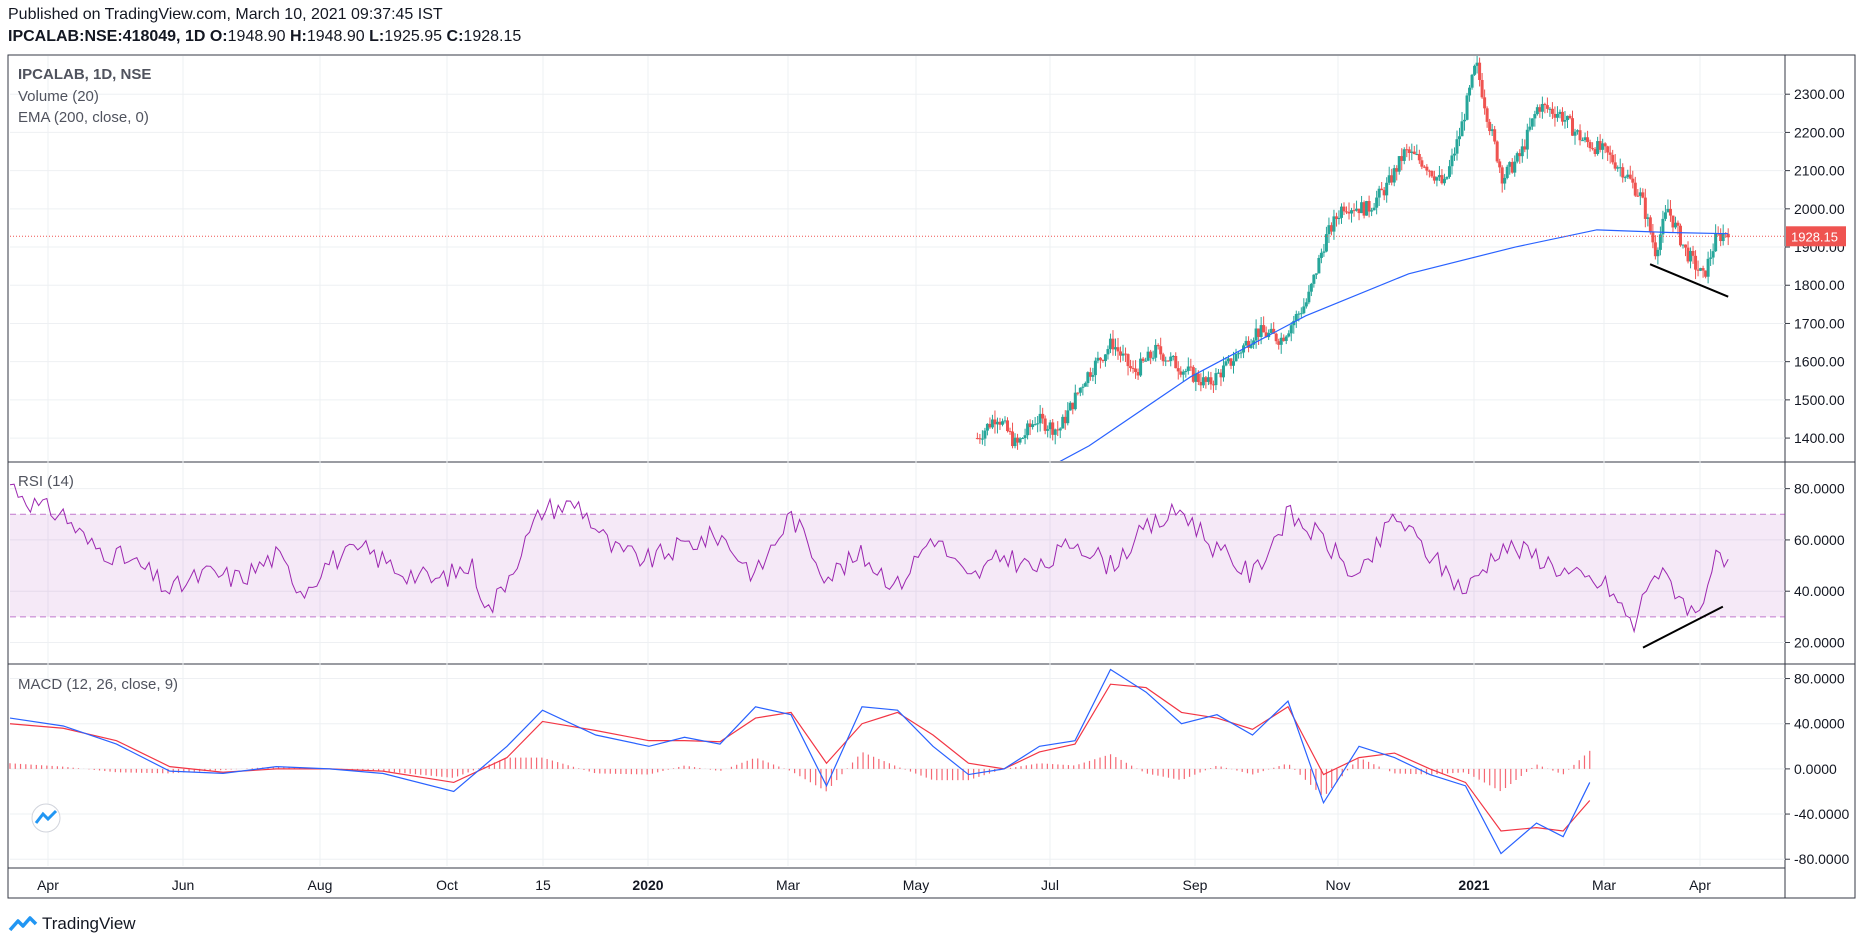 Image resolution: width=1863 pixels, height=946 pixels. What do you see at coordinates (46, 481) in the screenshot?
I see `rsi-legend: RSI (14)` at bounding box center [46, 481].